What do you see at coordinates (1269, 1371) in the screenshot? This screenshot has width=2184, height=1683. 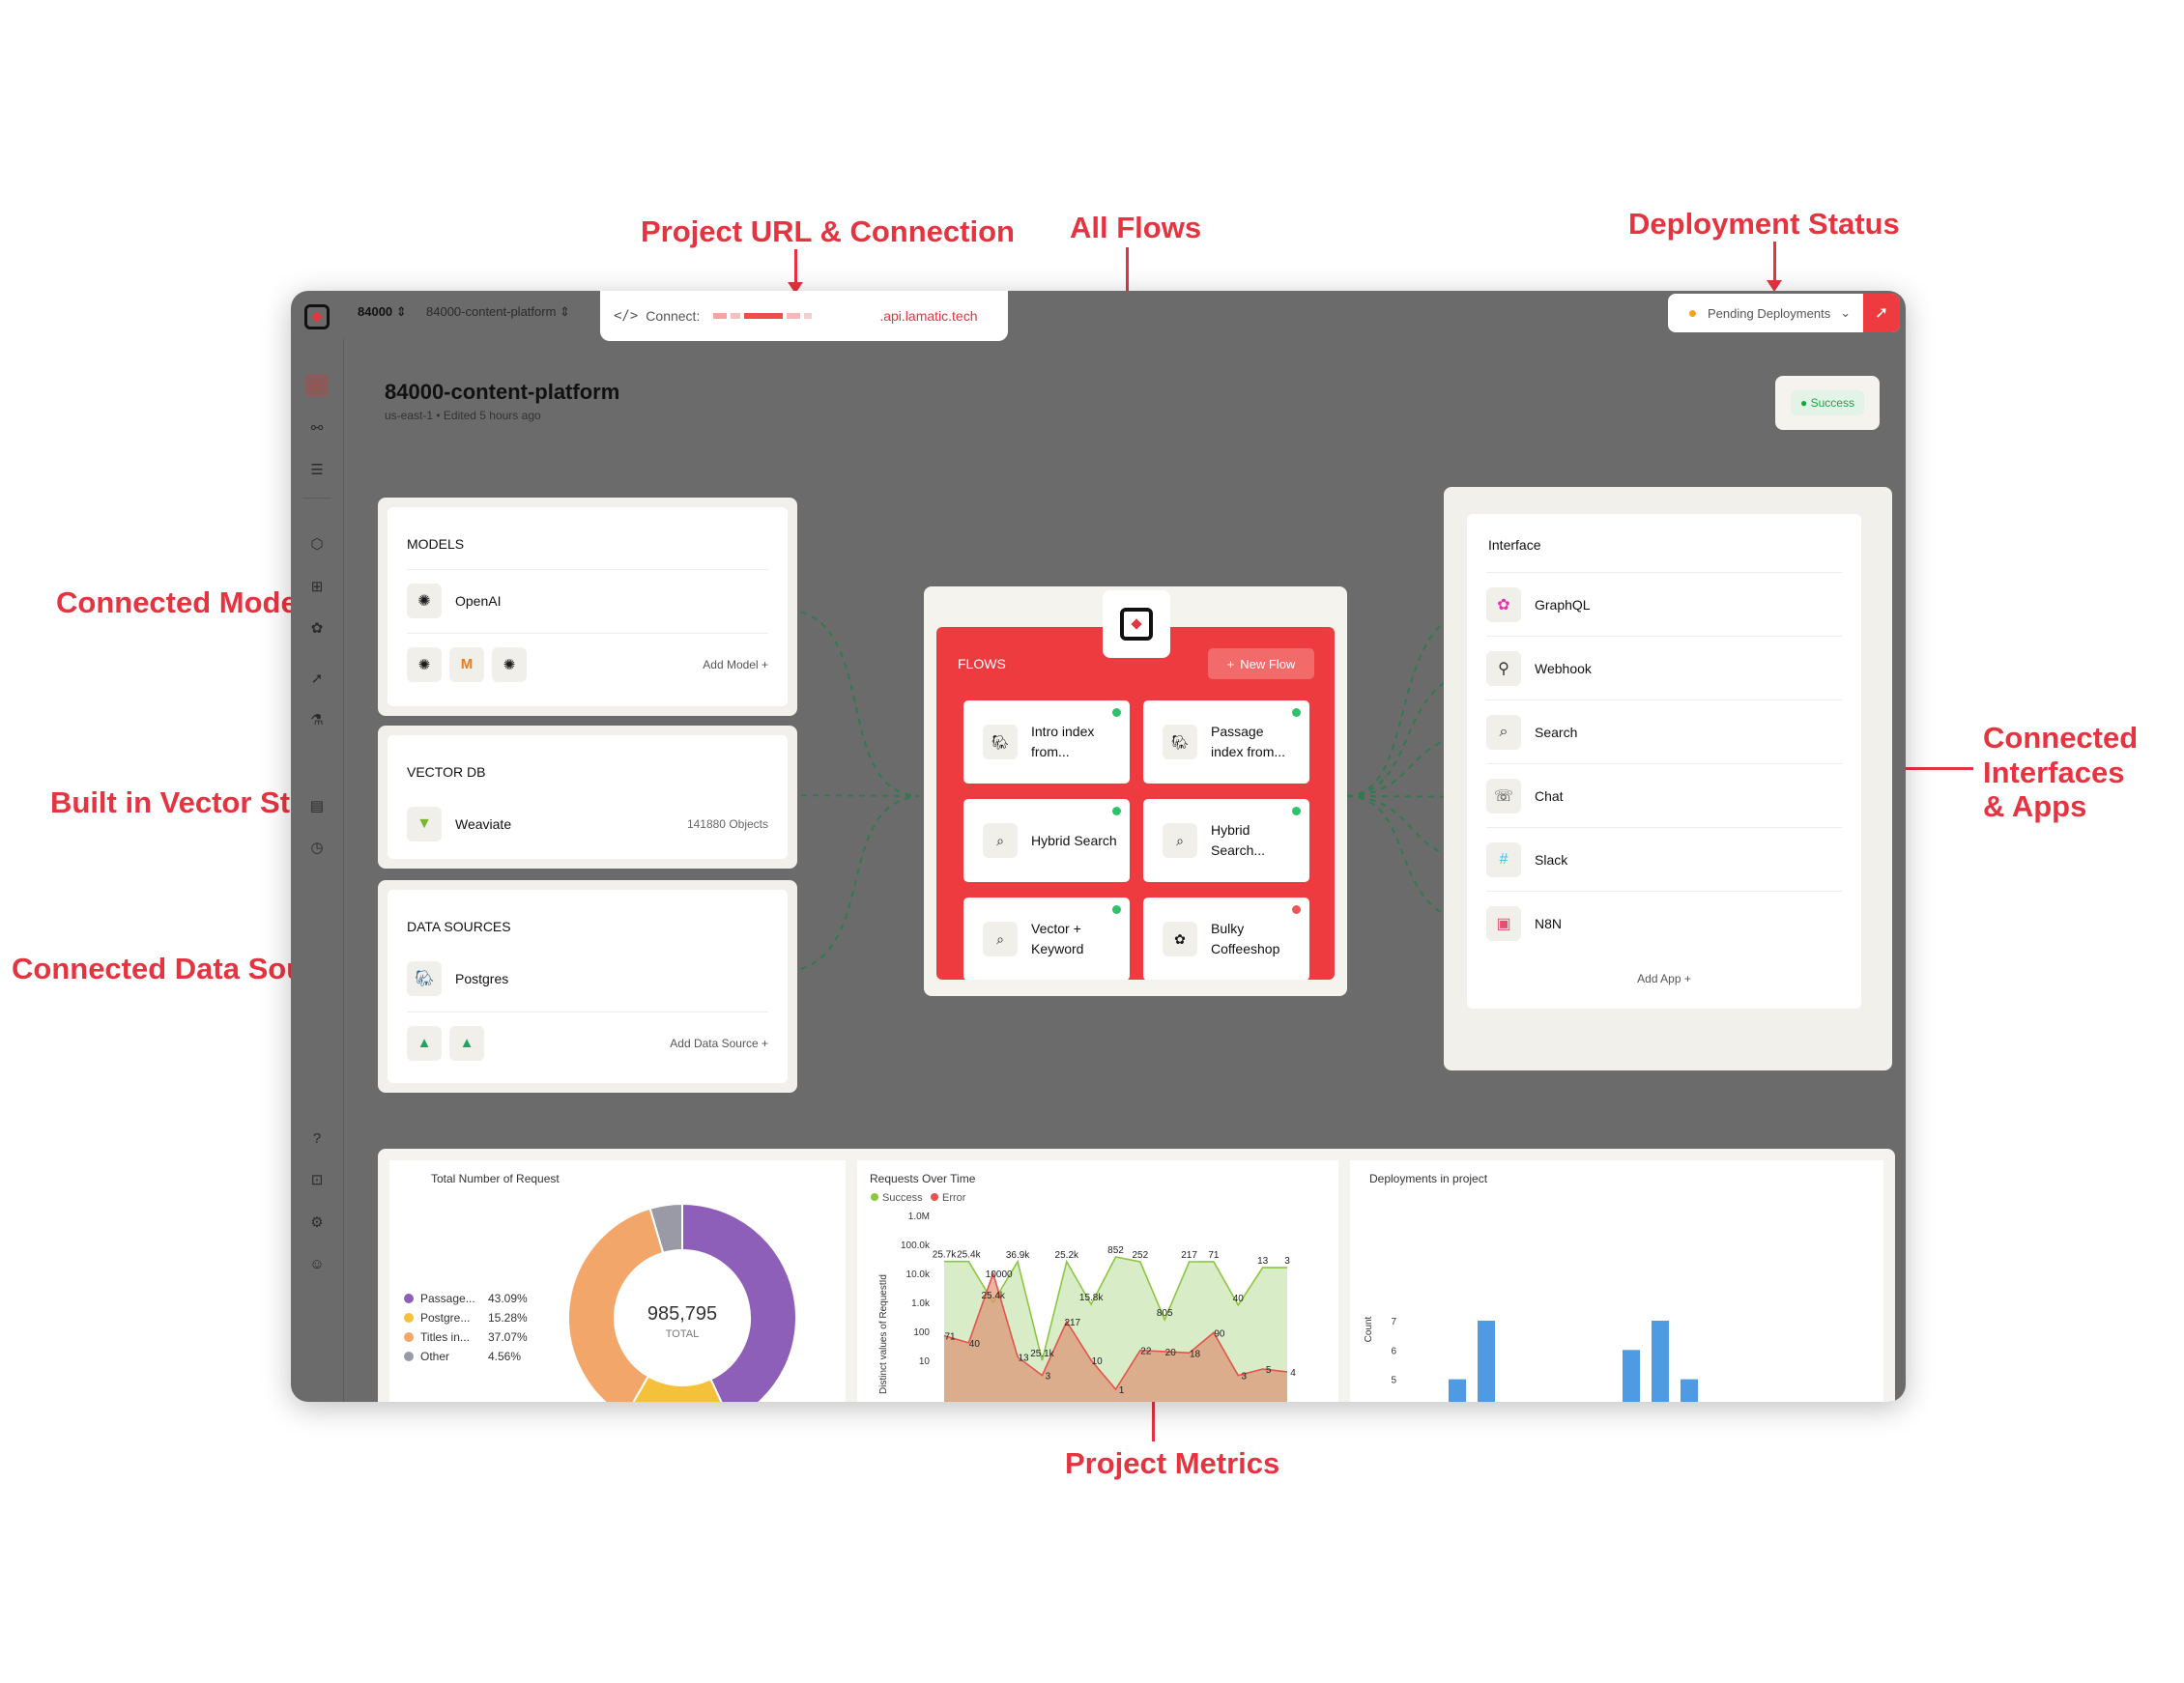 I see `data-label: 5` at bounding box center [1269, 1371].